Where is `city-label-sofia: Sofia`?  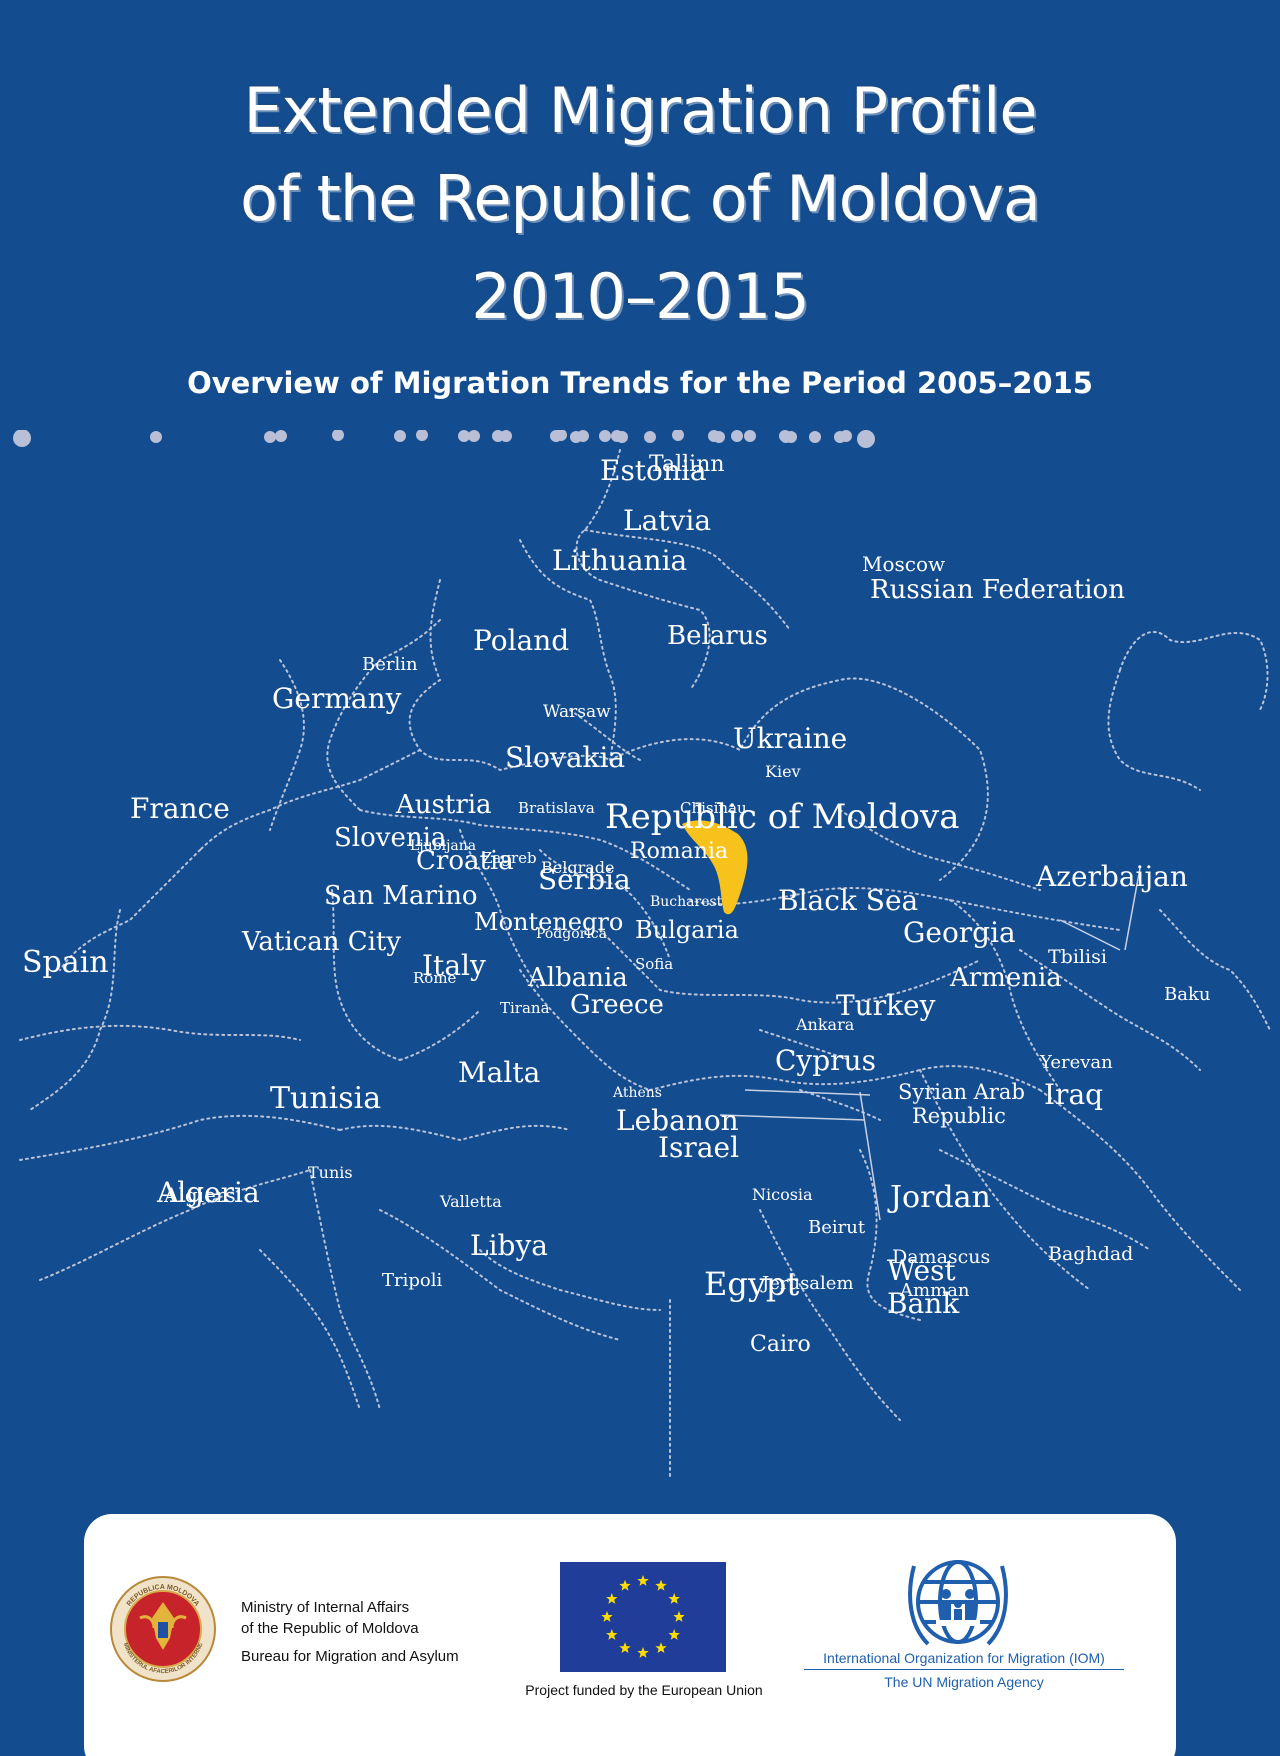
city-label-sofia: Sofia is located at coordinates (654, 964).